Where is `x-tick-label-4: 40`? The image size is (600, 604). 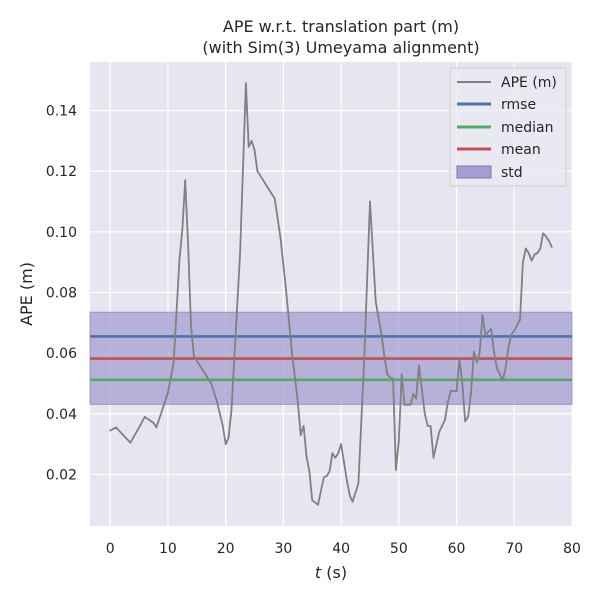 x-tick-label-4: 40 is located at coordinates (341, 549).